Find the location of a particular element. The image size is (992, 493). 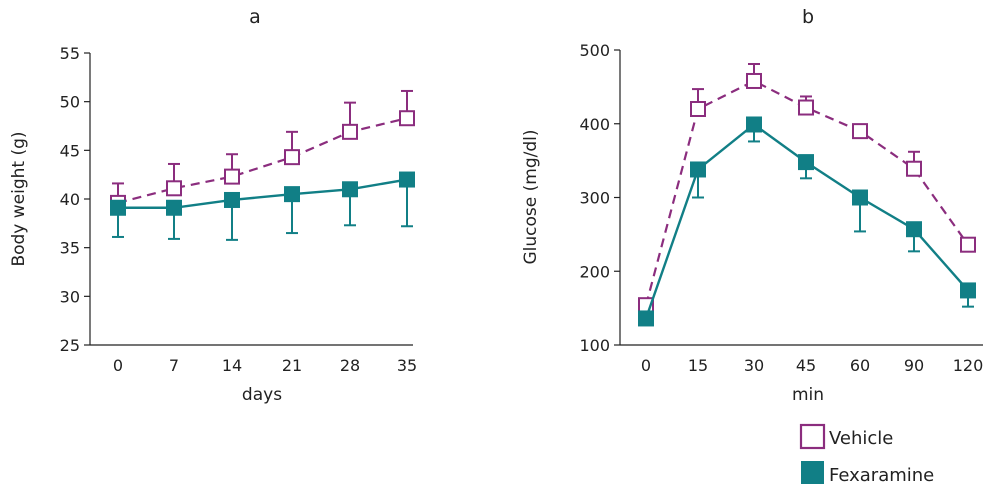

fexaramine-series-line is located at coordinates (263, 193).